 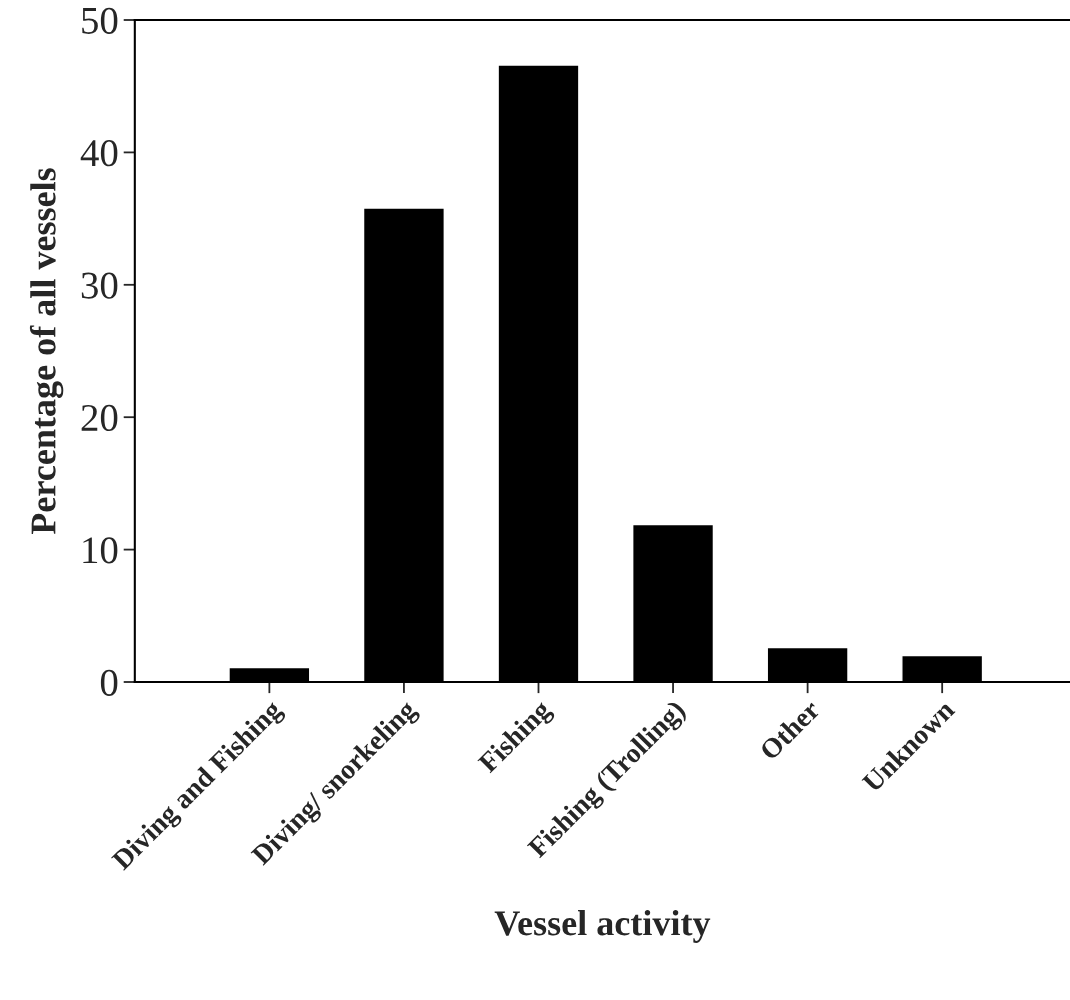 I want to click on y-tick-label: 0, so click(x=109, y=682).